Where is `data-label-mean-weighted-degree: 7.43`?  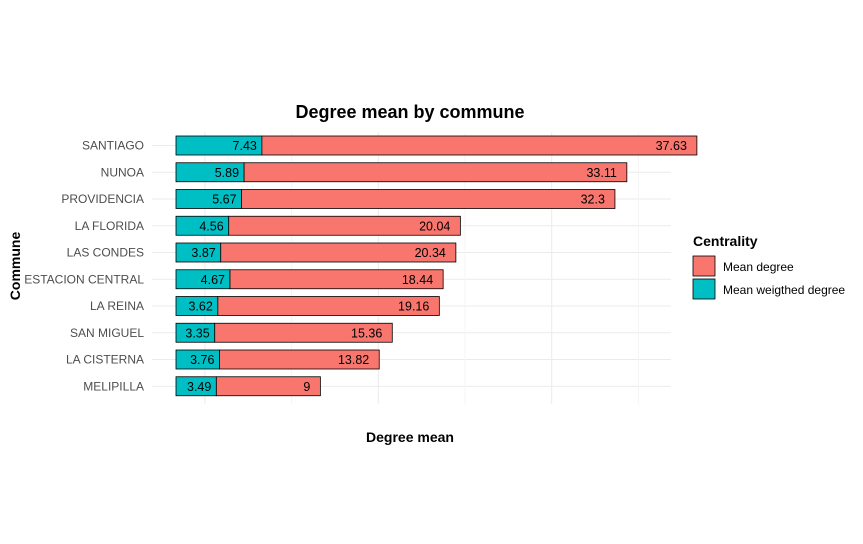
data-label-mean-weighted-degree: 7.43 is located at coordinates (245, 146).